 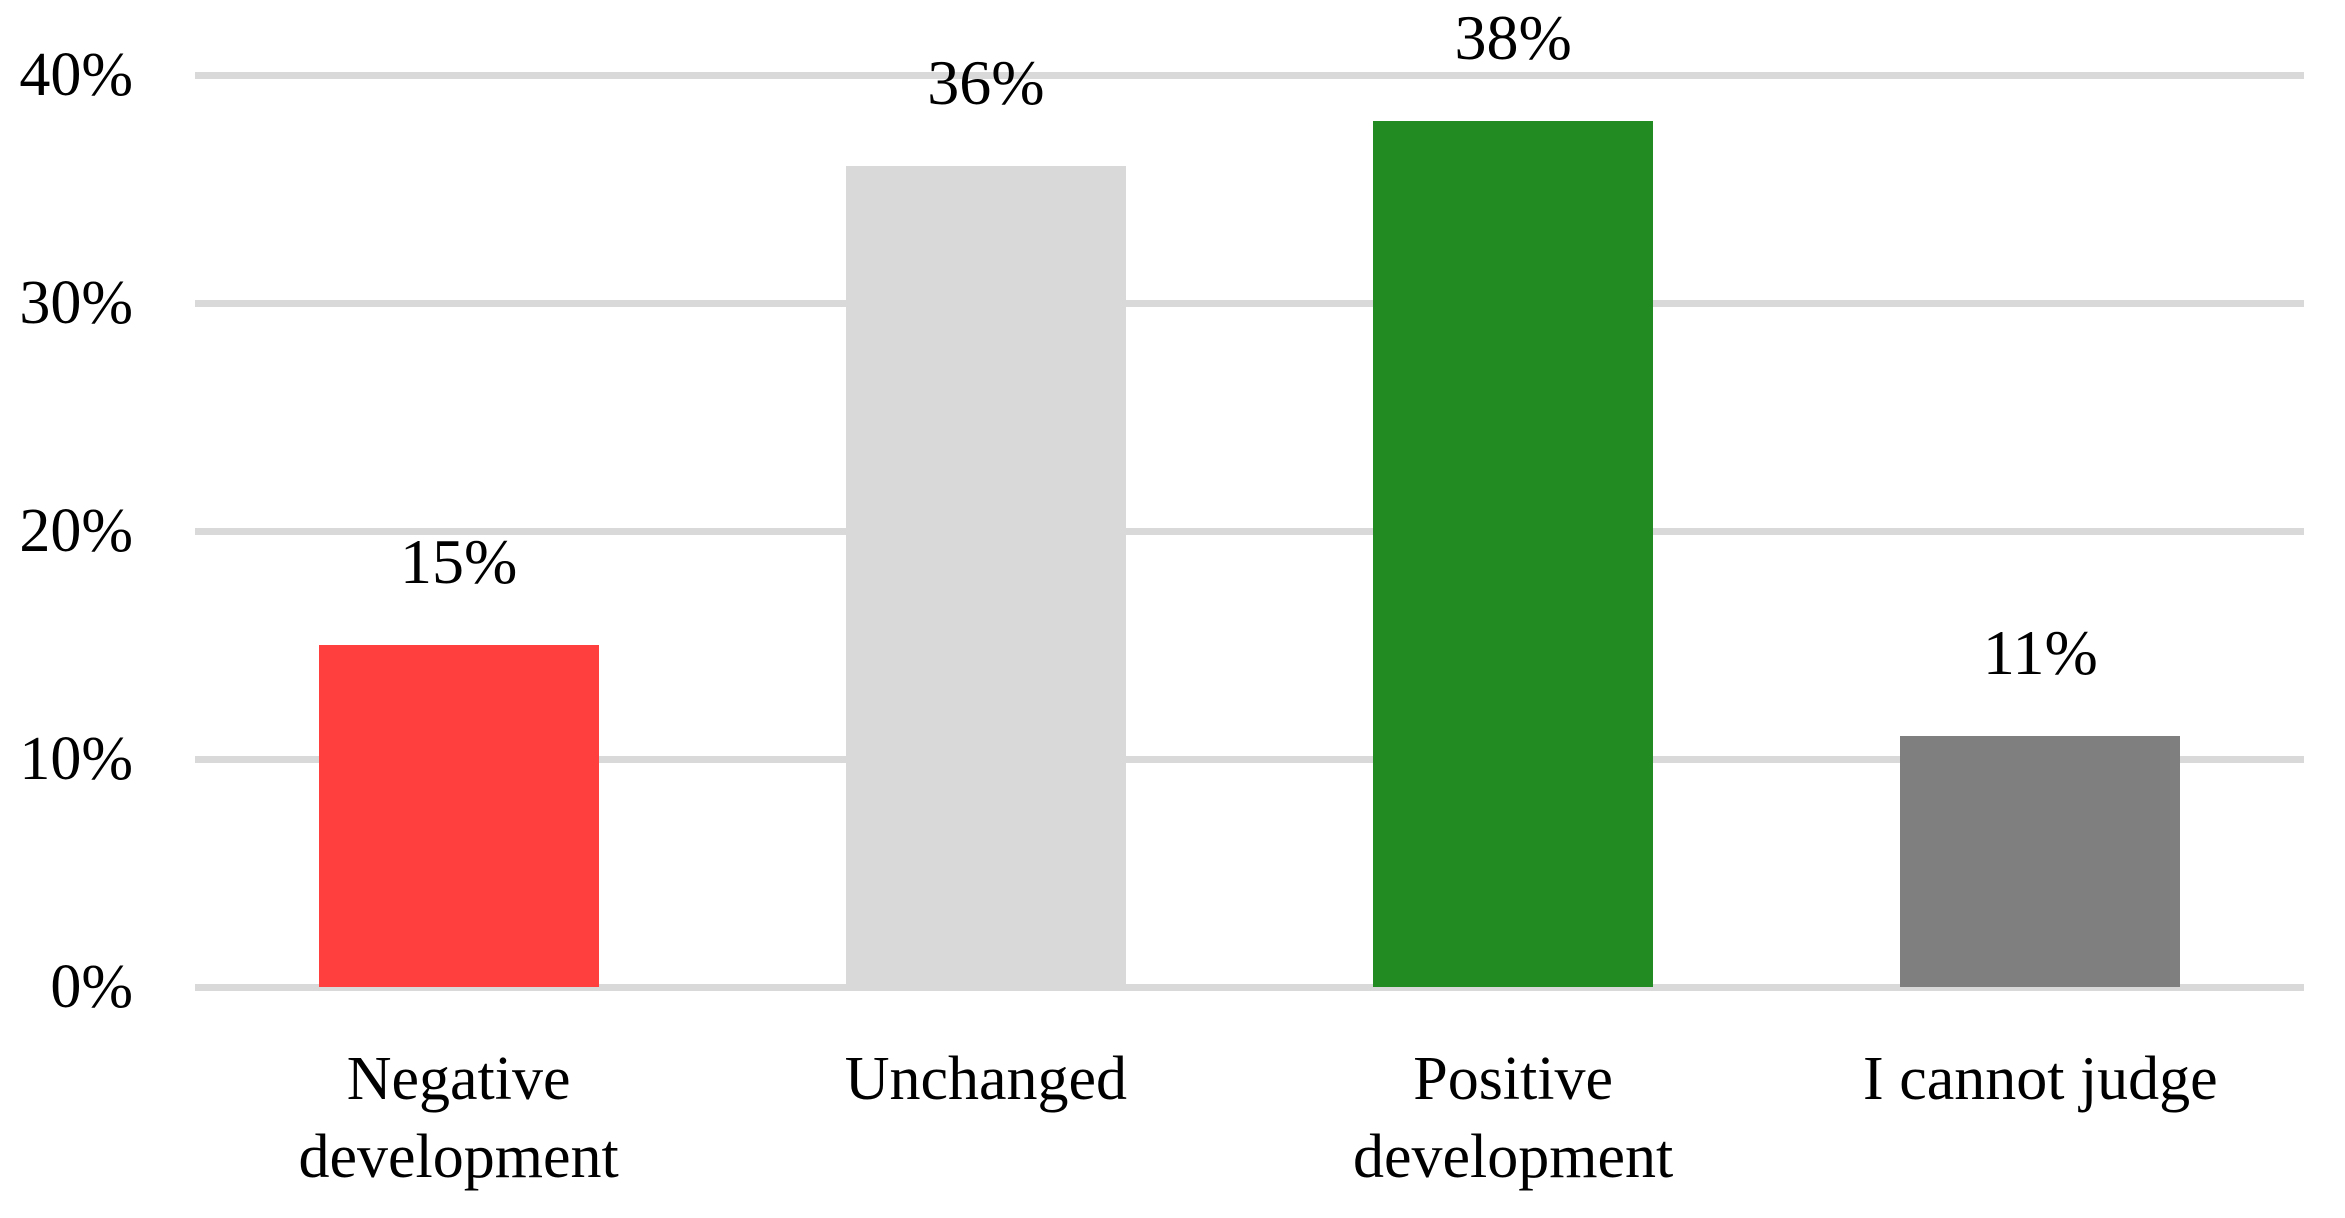 I want to click on bar-i-cannot-judge, so click(x=2040, y=861).